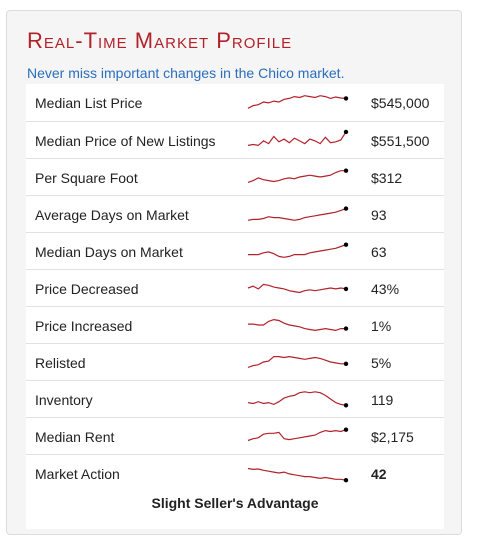 The width and height of the screenshot is (478, 549). Describe the element at coordinates (112, 215) in the screenshot. I see `metric-label: Average Days on Market` at that location.